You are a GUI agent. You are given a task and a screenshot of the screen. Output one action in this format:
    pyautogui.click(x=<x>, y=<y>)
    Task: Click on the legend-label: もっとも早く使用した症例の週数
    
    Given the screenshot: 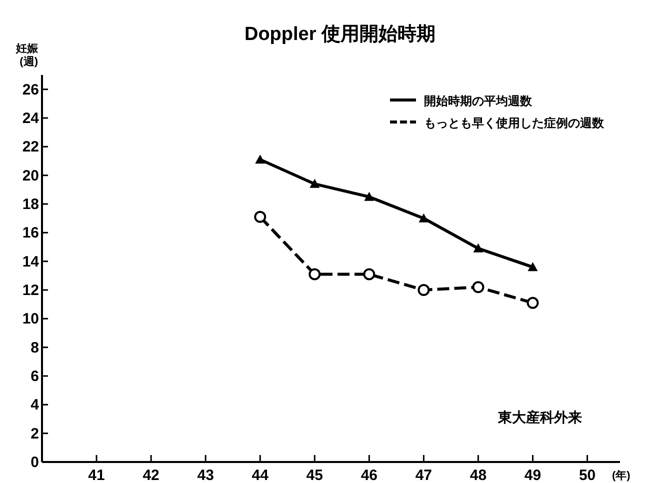 What is the action you would take?
    pyautogui.click(x=514, y=123)
    